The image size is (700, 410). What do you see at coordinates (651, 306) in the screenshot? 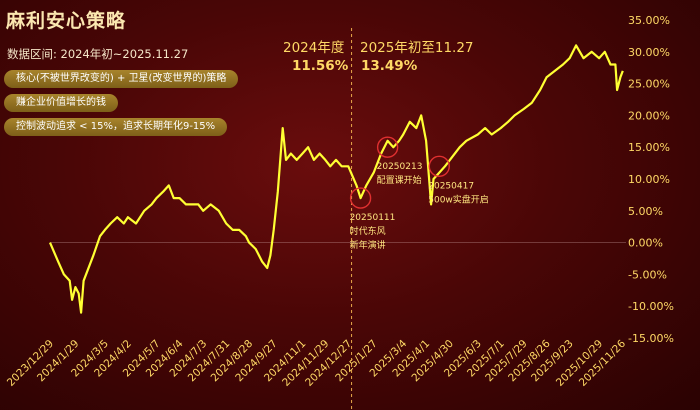
I see `y-tick-label: -10.00%` at bounding box center [651, 306].